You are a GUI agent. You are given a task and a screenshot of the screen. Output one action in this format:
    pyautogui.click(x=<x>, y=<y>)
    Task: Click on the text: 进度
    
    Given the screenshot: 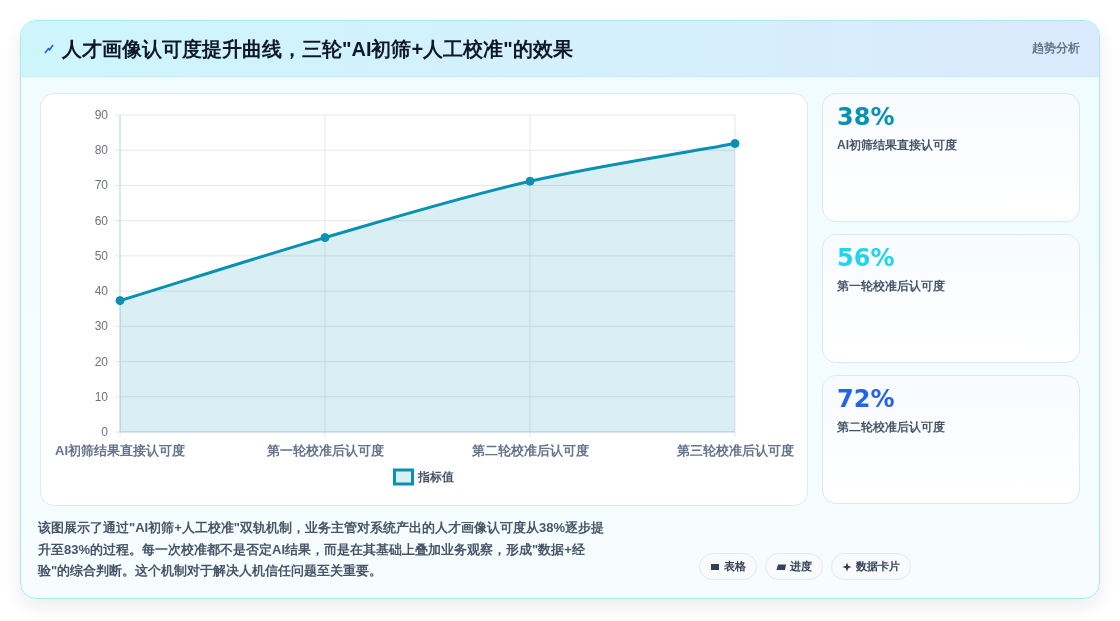 What is the action you would take?
    pyautogui.click(x=801, y=566)
    